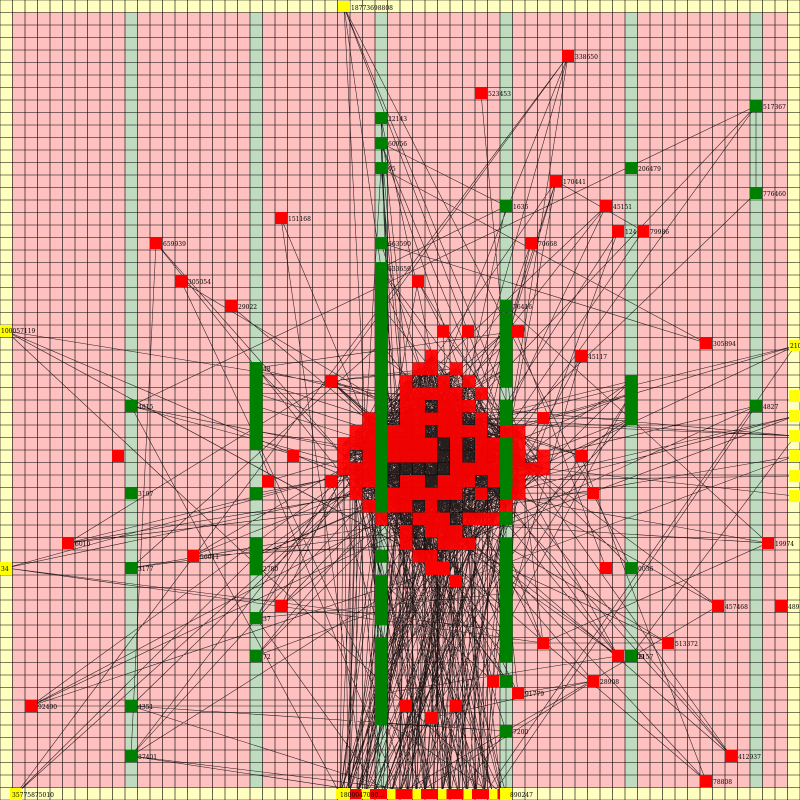 Image resolution: width=800 pixels, height=800 pixels. I want to click on node-red: 305894, so click(718, 343).